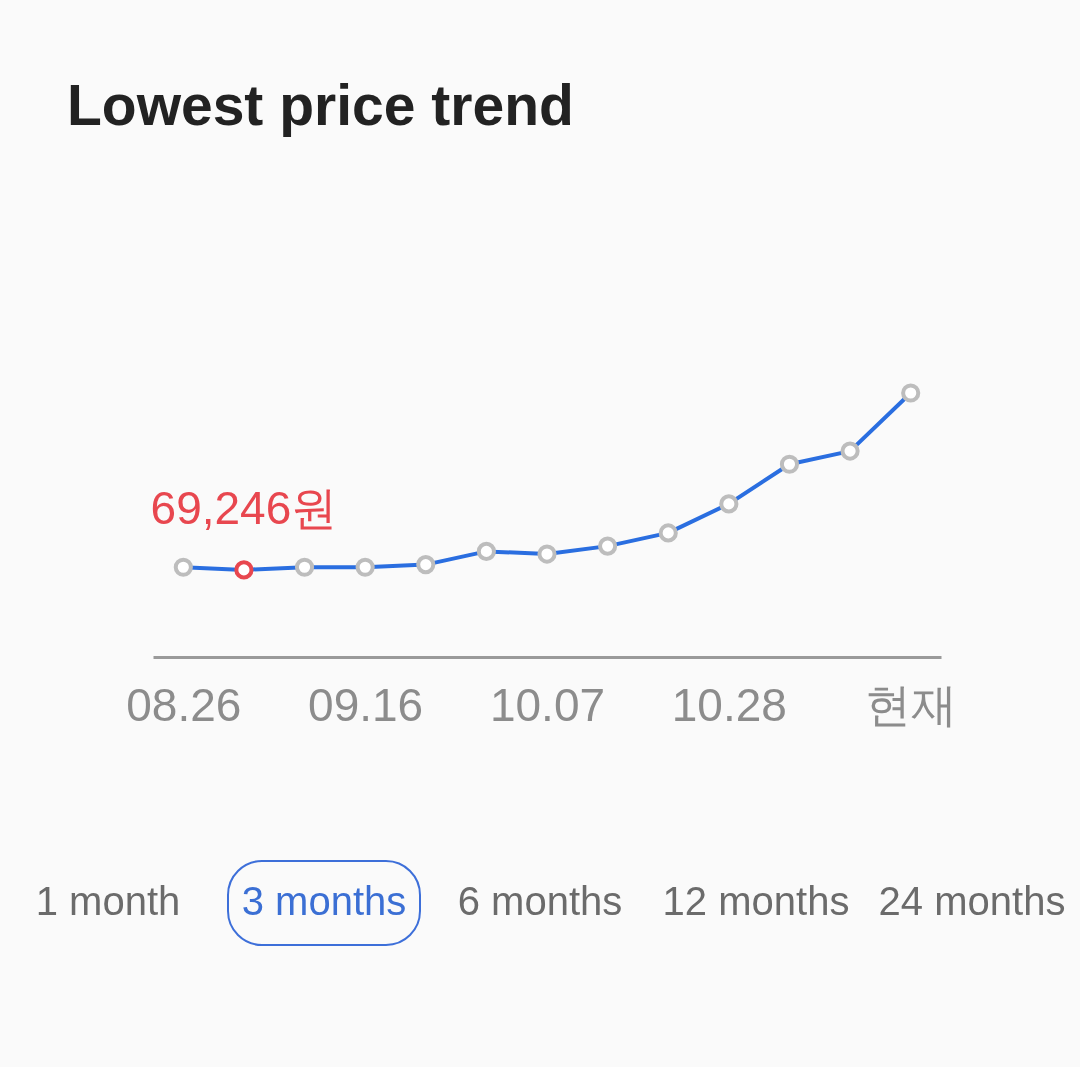 The height and width of the screenshot is (1067, 1080). Describe the element at coordinates (324, 901) in the screenshot. I see `text: 3 months` at that location.